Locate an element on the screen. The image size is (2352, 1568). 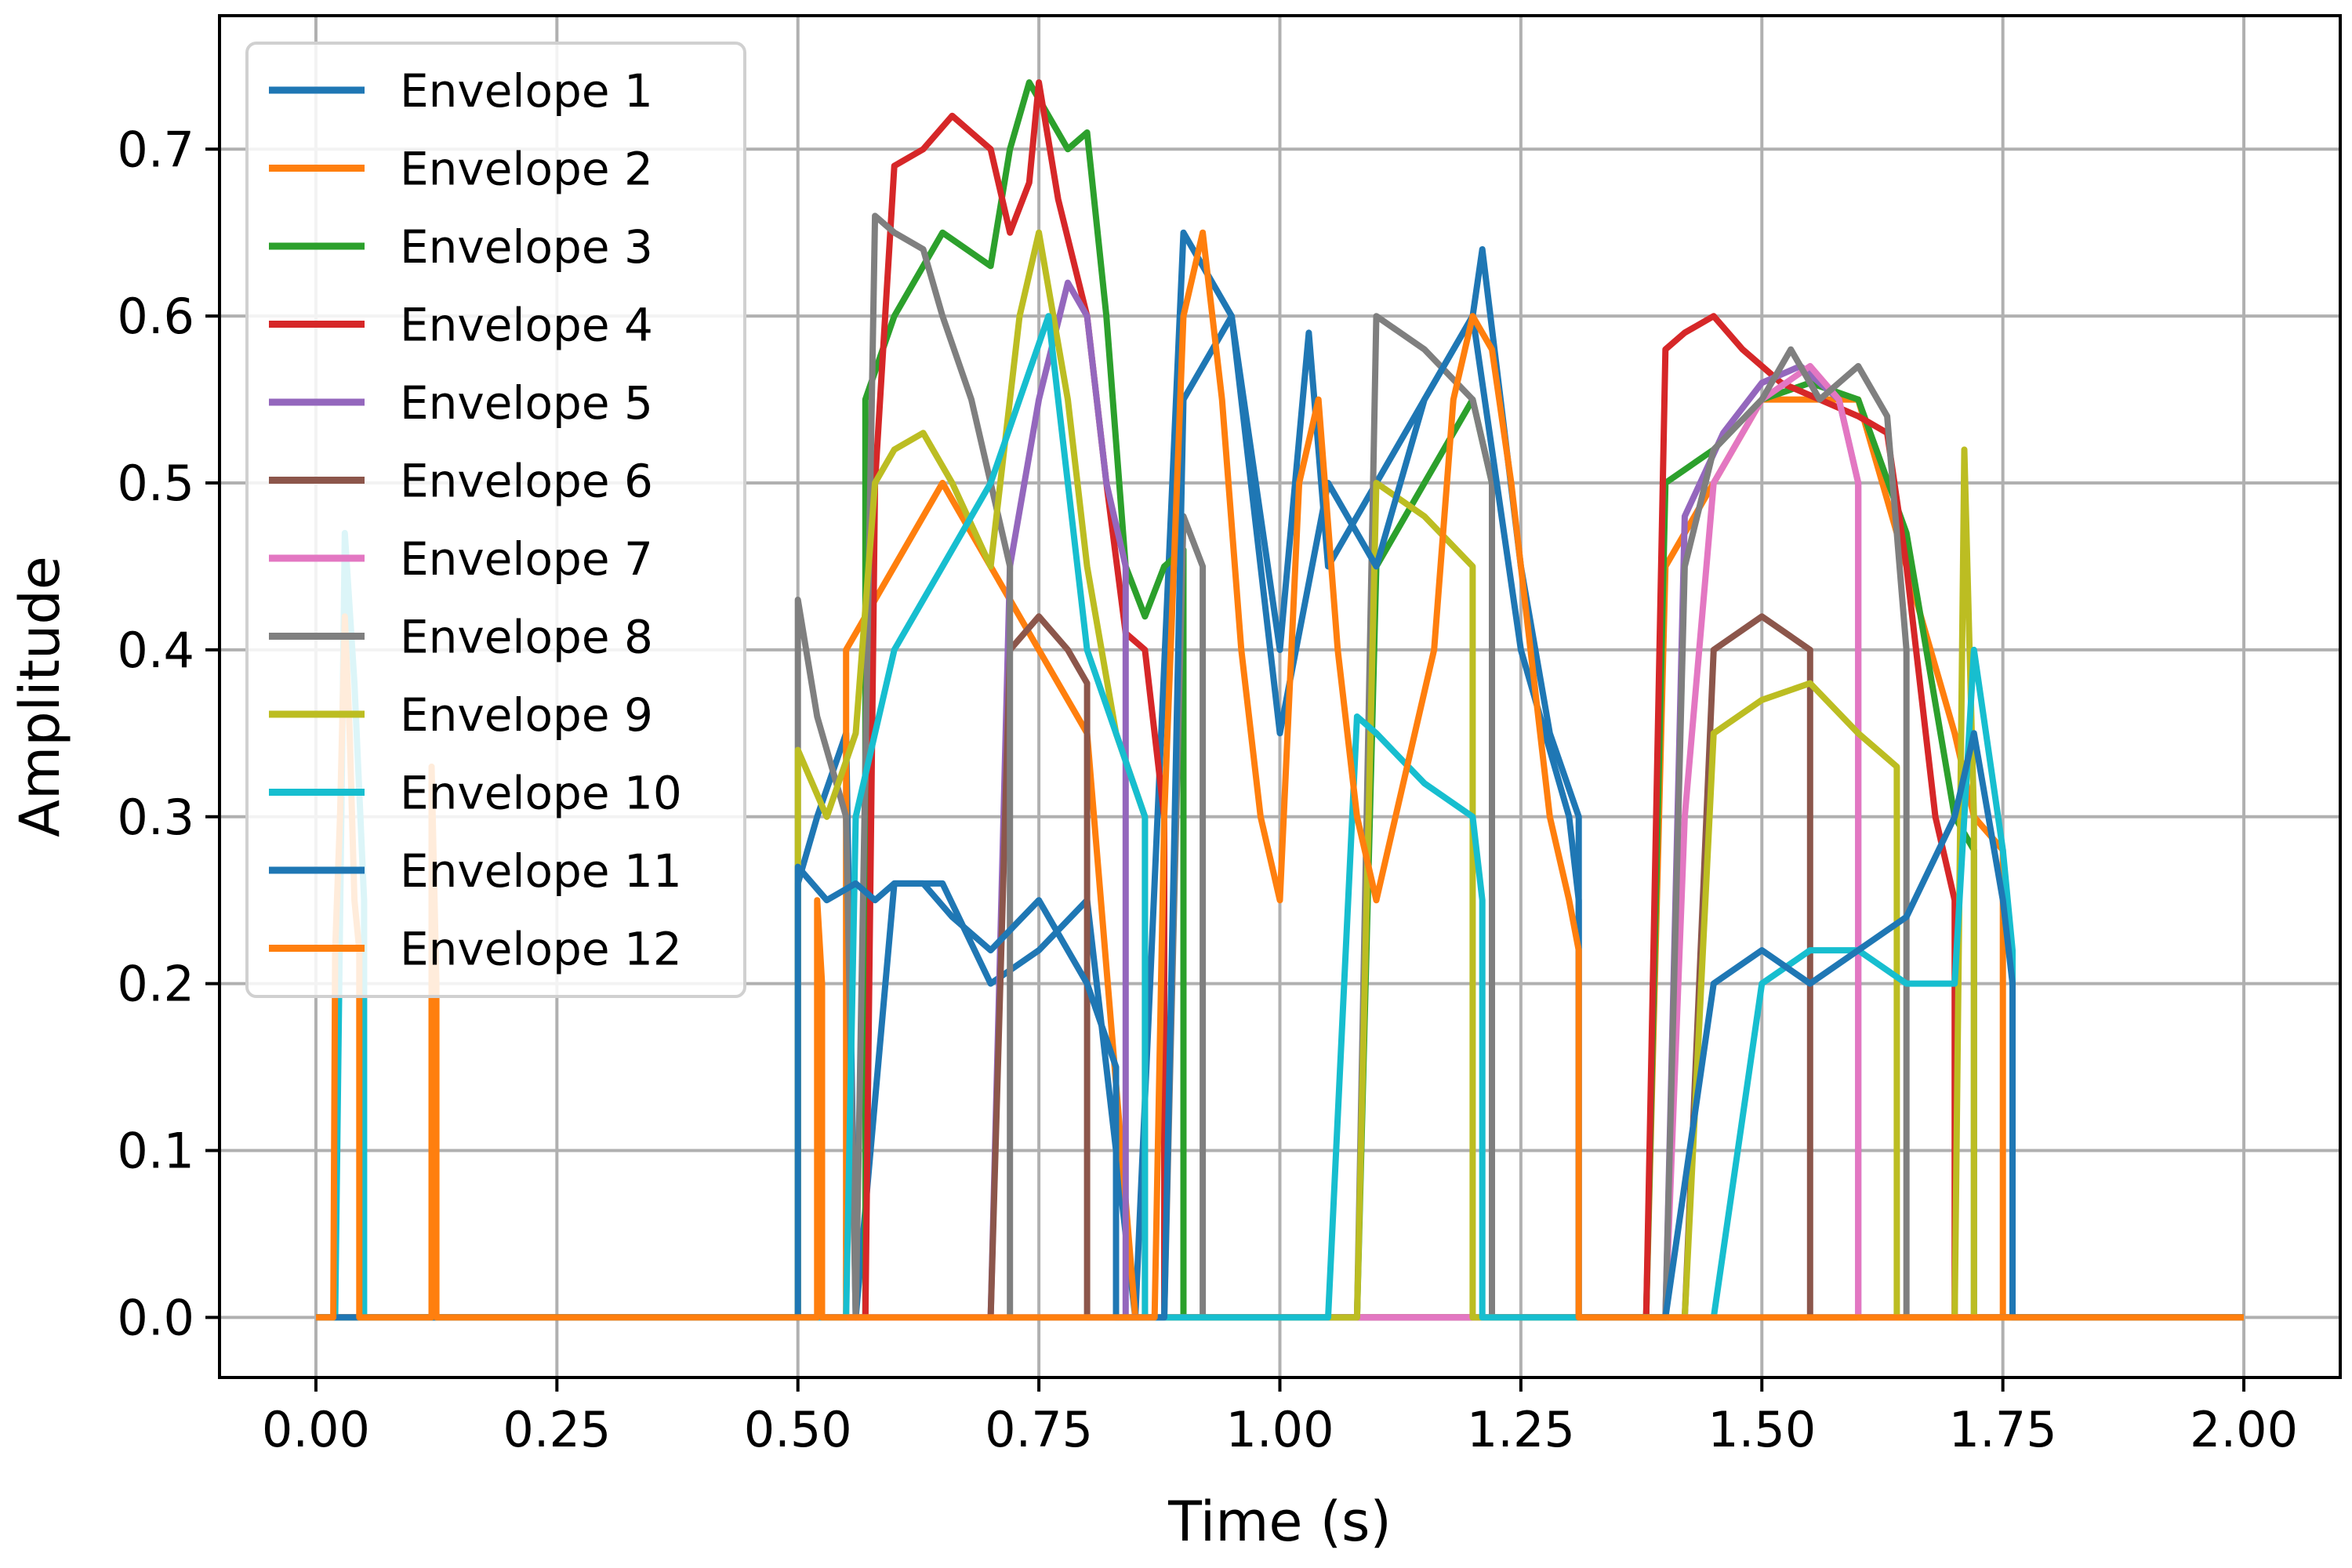
y-tick-label: 0.1 is located at coordinates (155, 1151).